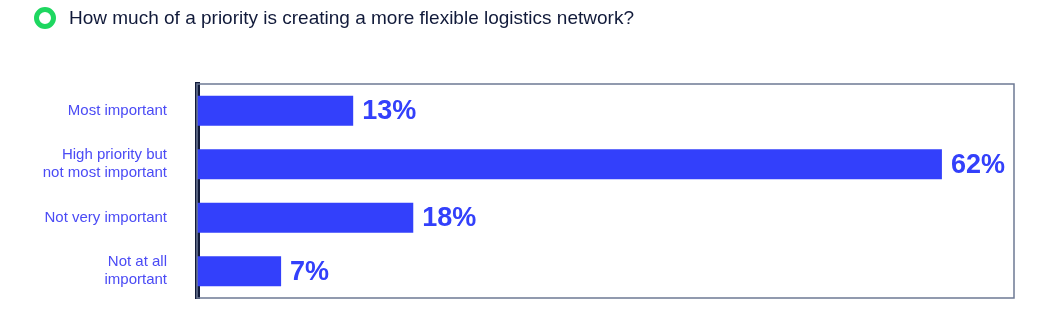  What do you see at coordinates (389, 110) in the screenshot?
I see `data-label: 13%` at bounding box center [389, 110].